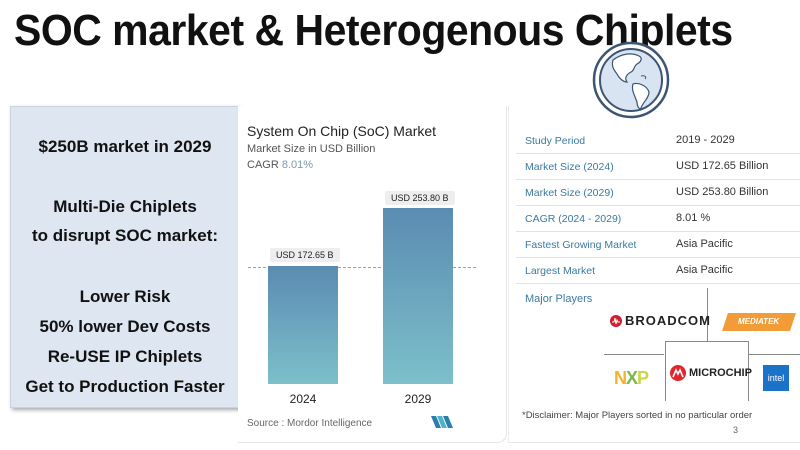  I want to click on globe-icon, so click(631, 80).